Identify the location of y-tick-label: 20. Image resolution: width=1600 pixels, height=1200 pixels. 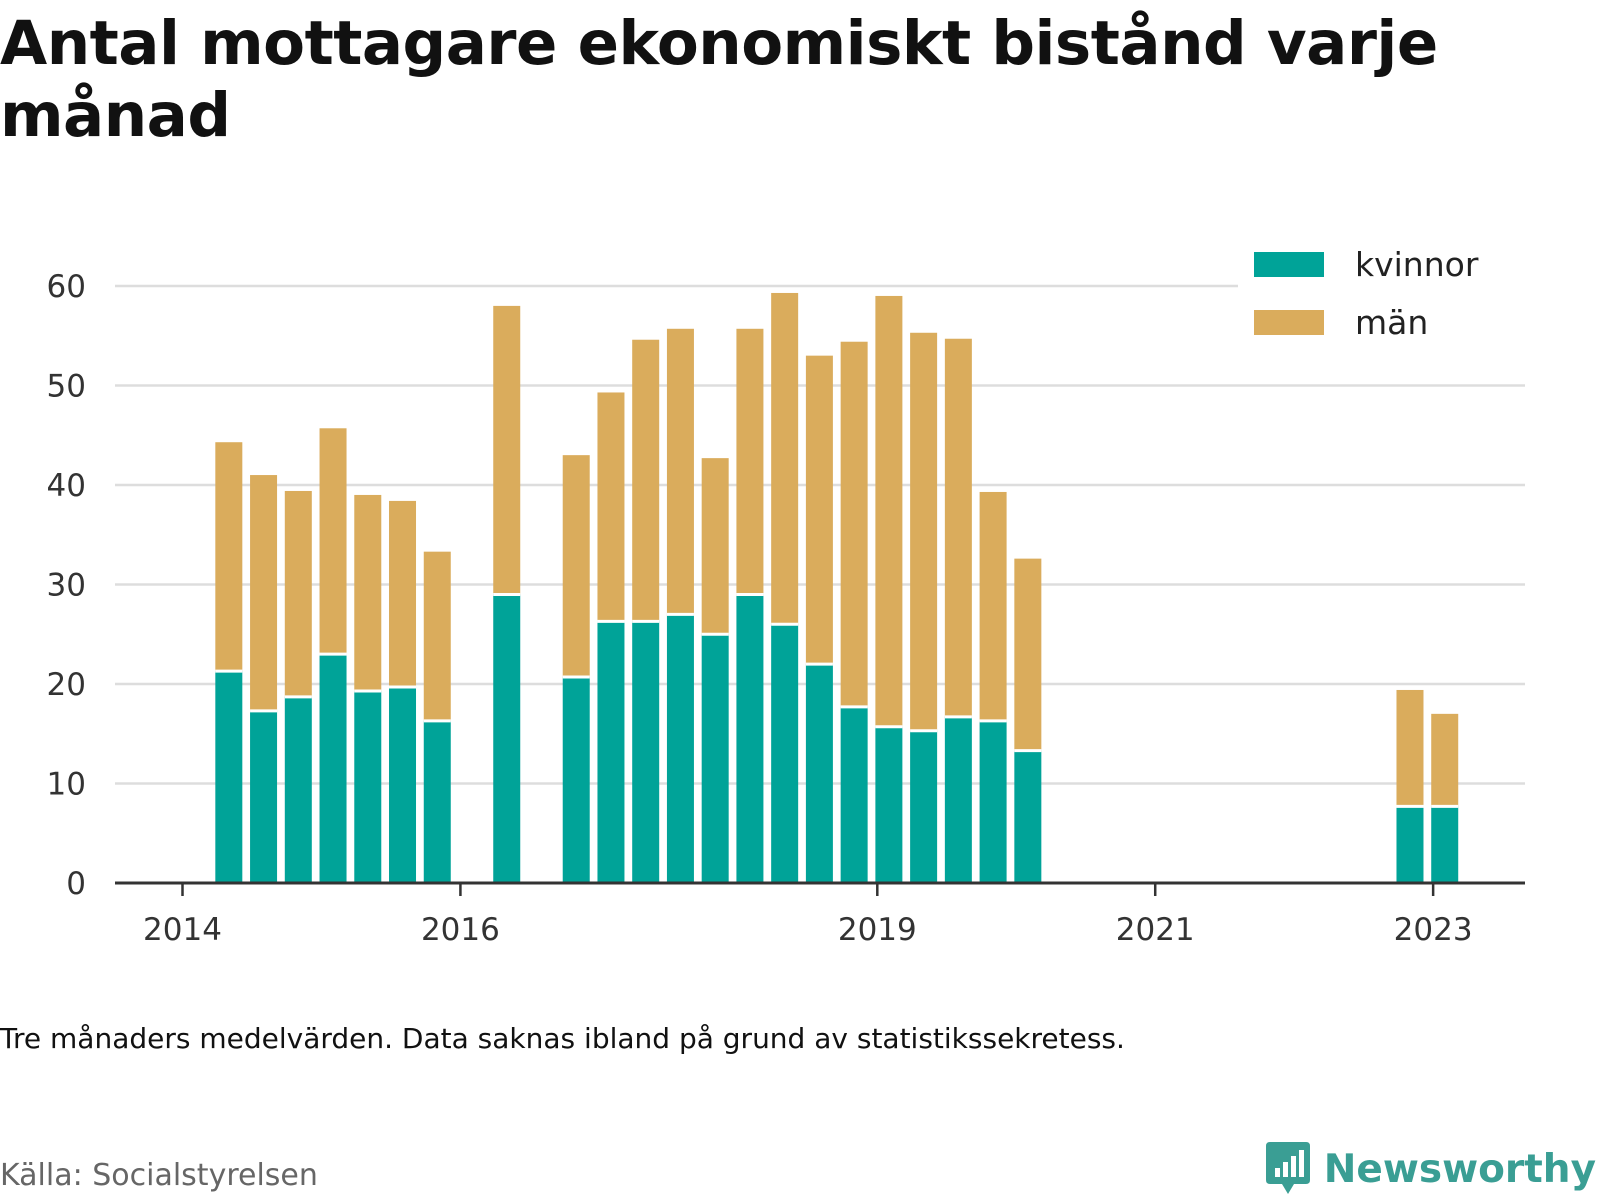
(66, 685).